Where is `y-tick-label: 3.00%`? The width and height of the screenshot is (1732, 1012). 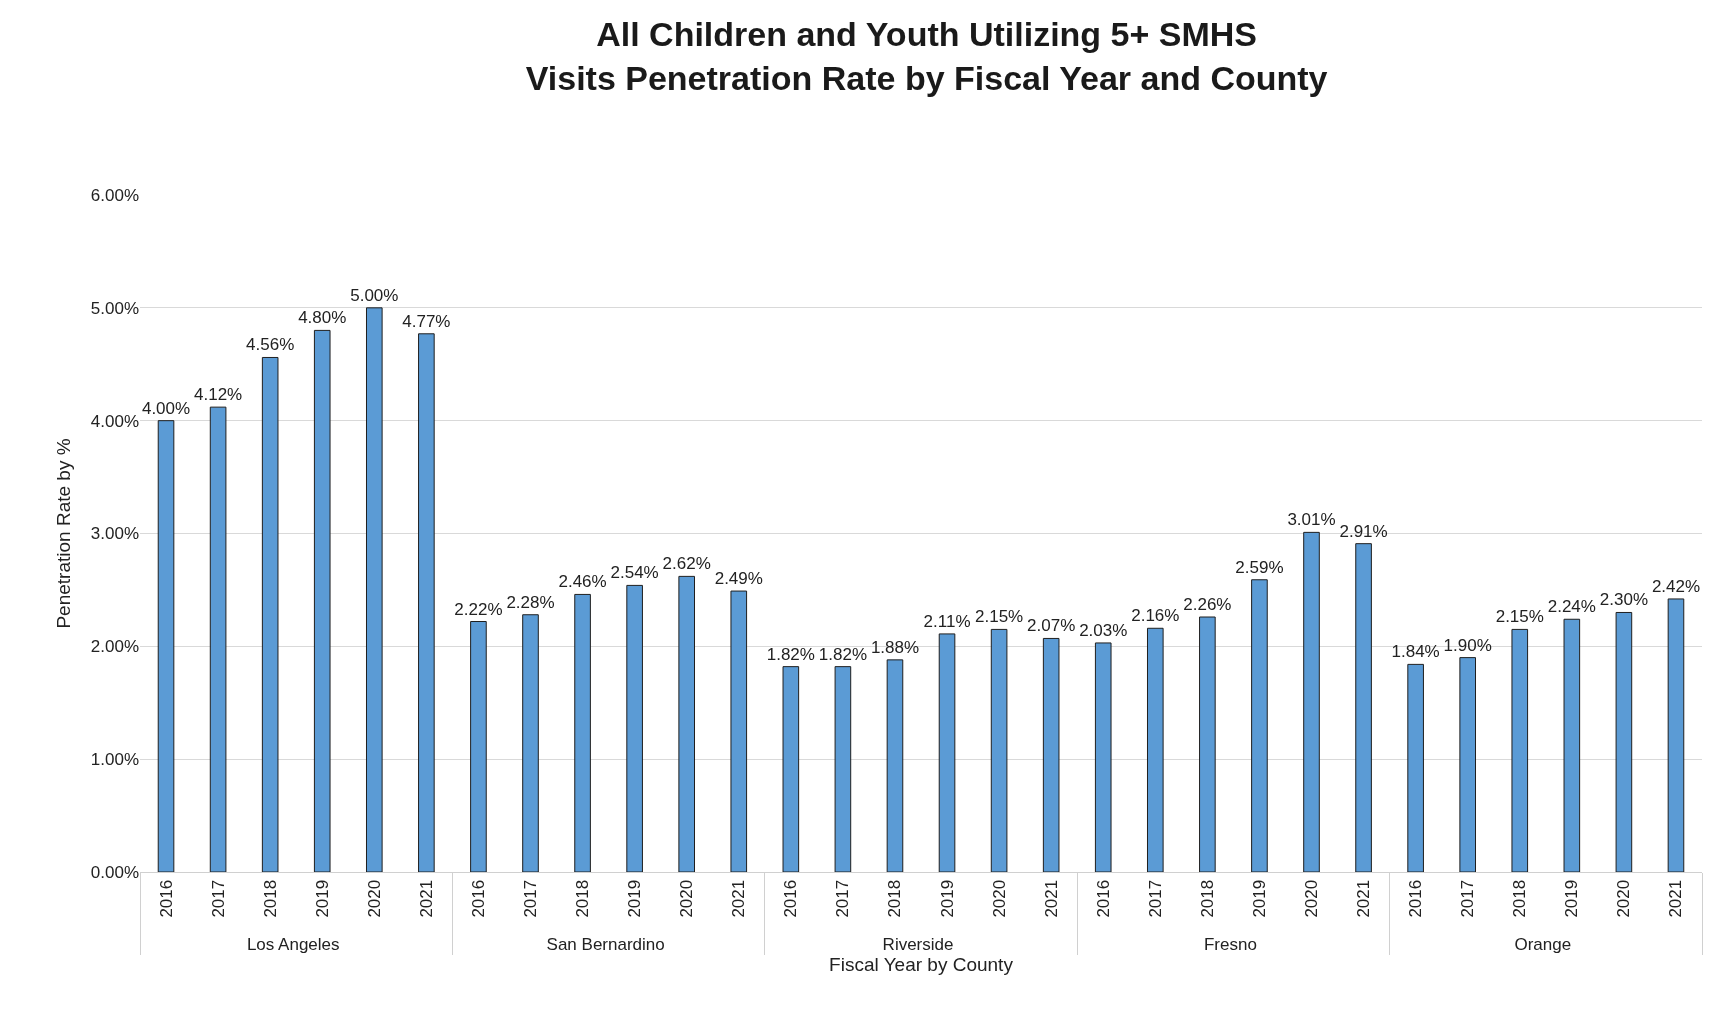 y-tick-label: 3.00% is located at coordinates (114, 534).